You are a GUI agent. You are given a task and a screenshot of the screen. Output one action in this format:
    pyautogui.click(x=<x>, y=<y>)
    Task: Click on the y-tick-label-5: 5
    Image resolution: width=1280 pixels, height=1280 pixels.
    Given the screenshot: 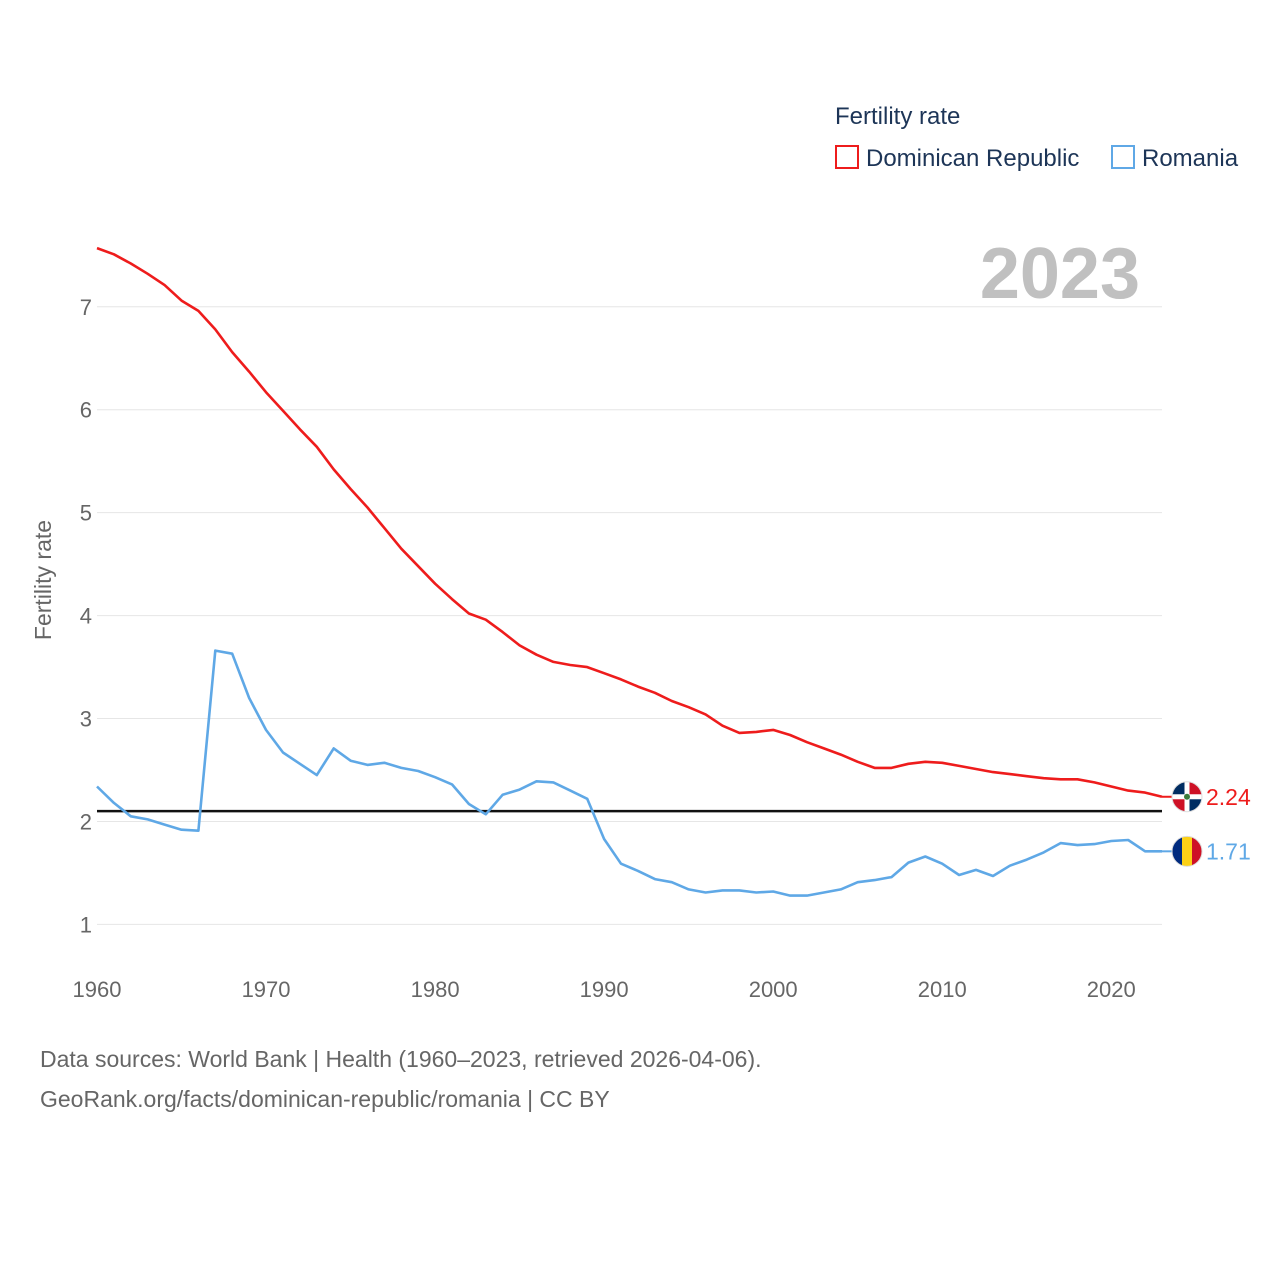 What is the action you would take?
    pyautogui.click(x=86, y=513)
    